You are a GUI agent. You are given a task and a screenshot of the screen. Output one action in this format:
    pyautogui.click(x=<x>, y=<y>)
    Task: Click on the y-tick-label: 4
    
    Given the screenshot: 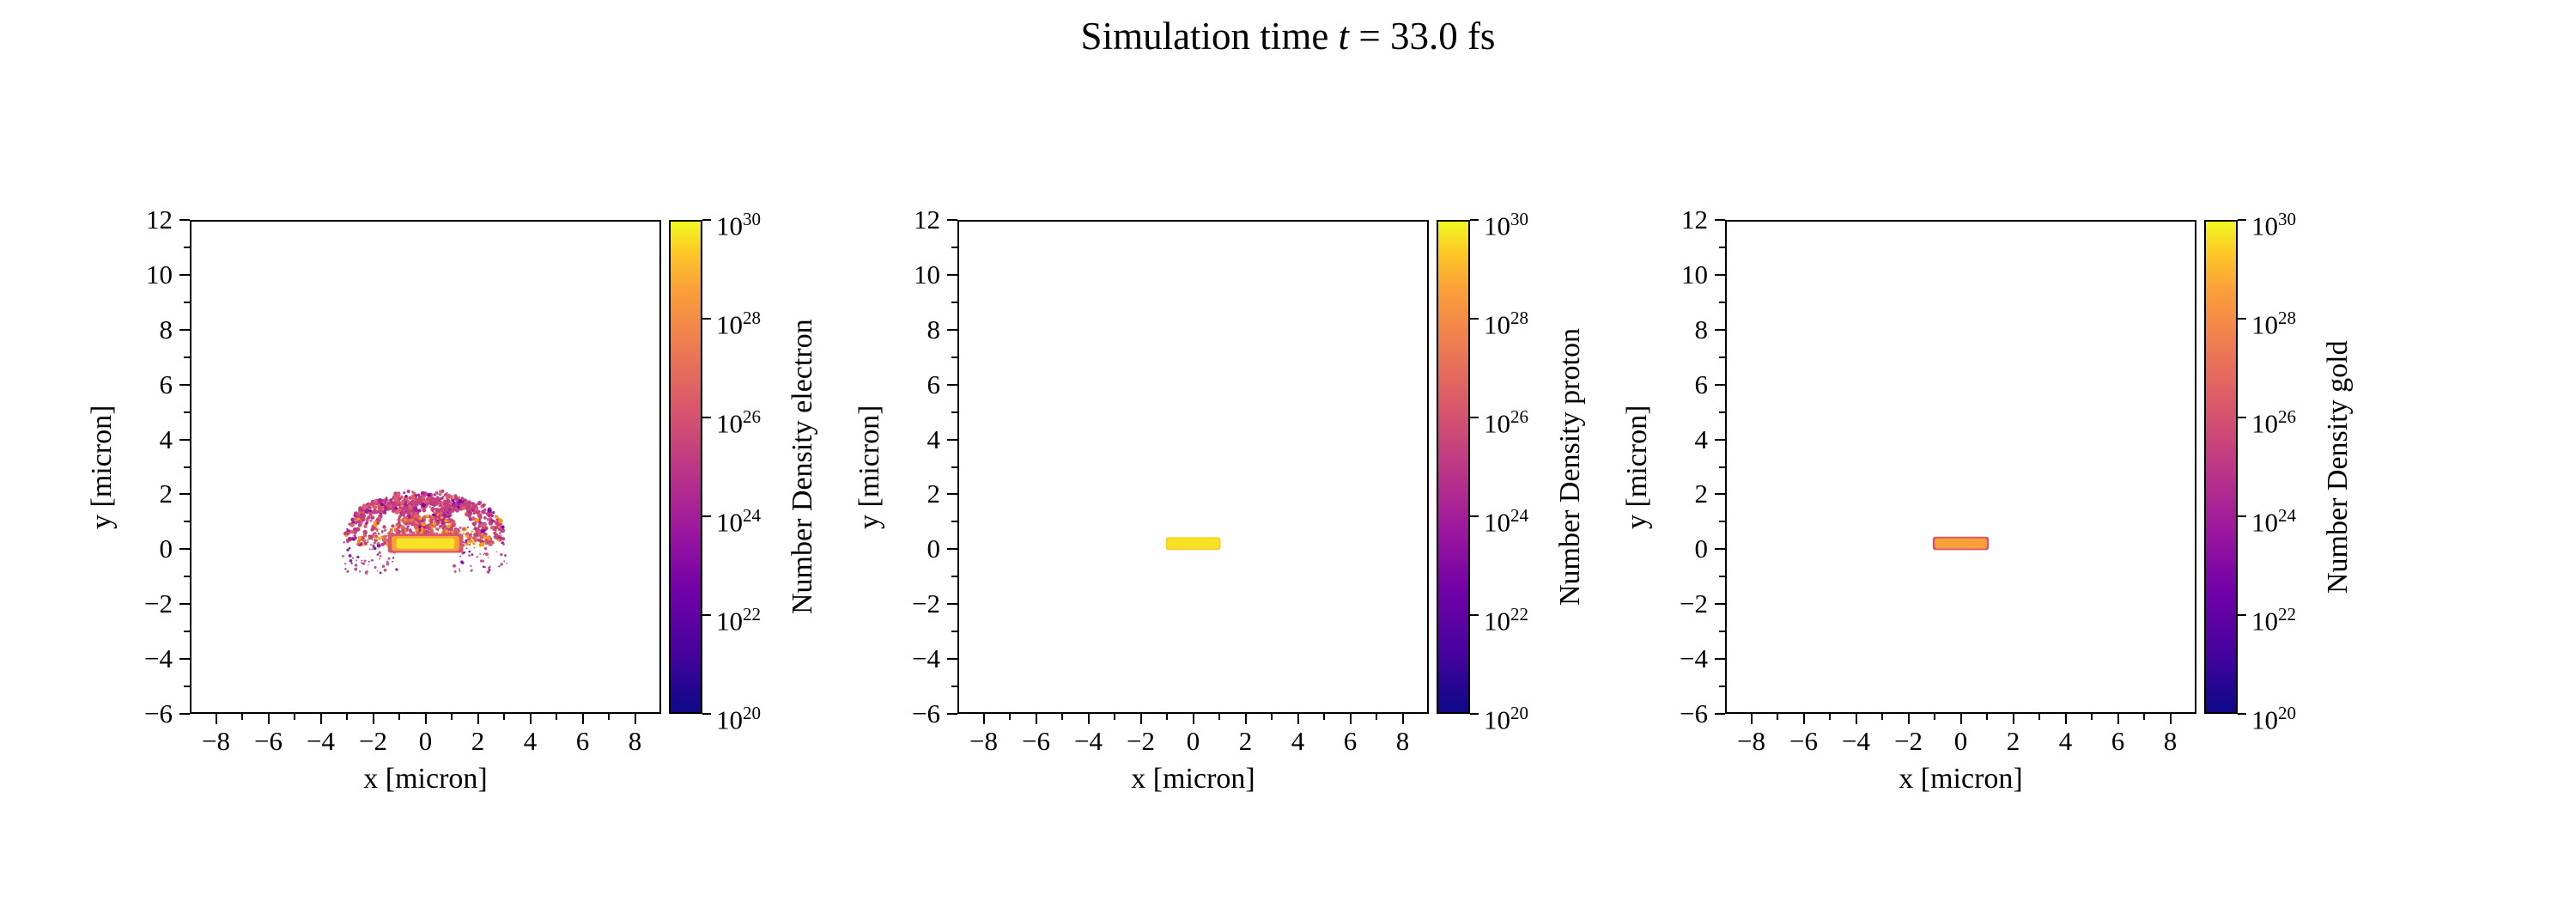 What is the action you would take?
    pyautogui.click(x=1701, y=439)
    